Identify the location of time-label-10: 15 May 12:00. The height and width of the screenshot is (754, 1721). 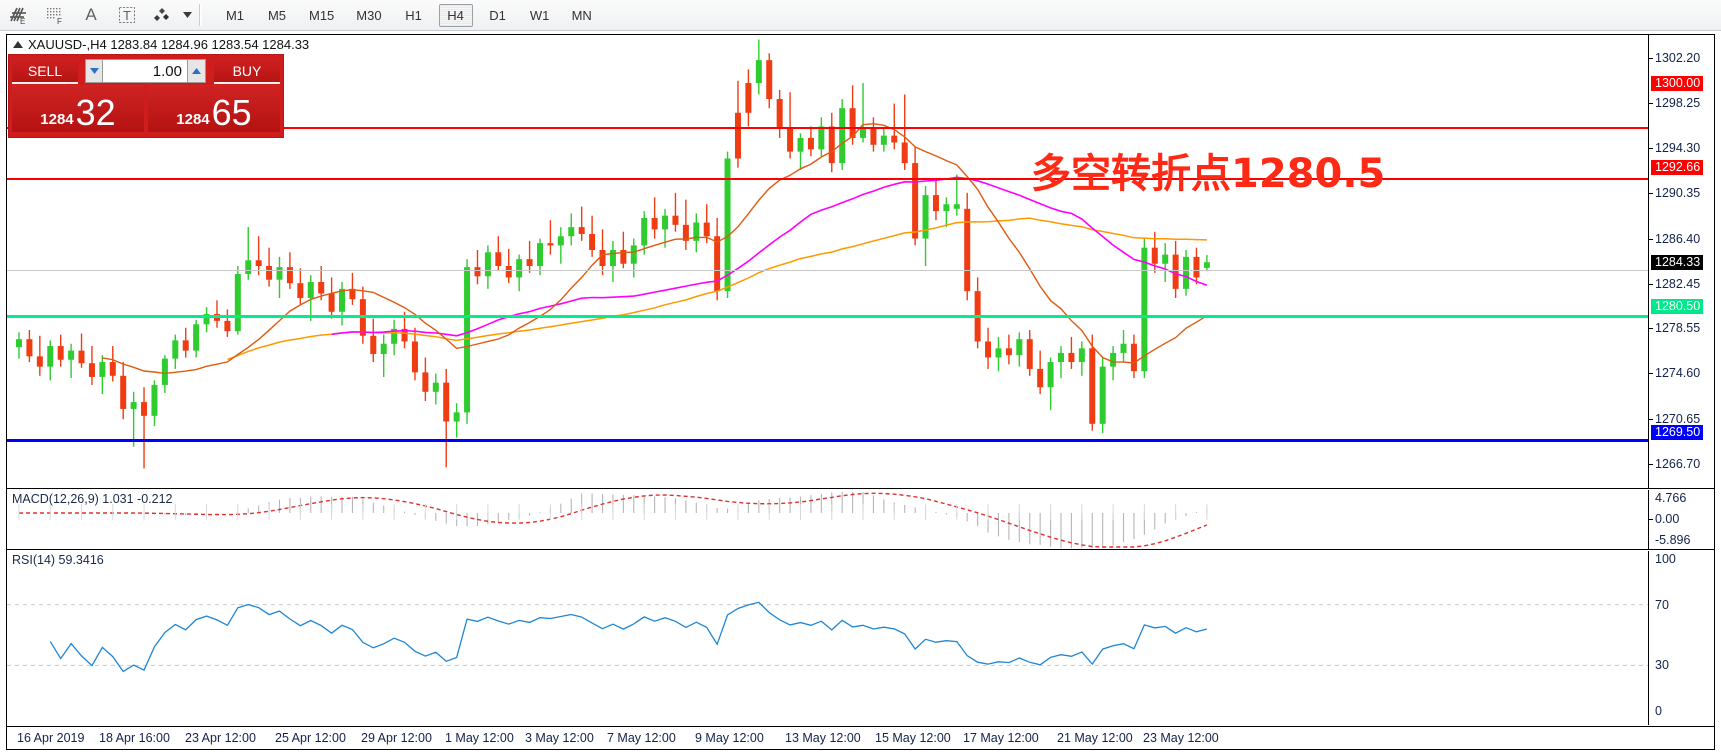
(913, 738).